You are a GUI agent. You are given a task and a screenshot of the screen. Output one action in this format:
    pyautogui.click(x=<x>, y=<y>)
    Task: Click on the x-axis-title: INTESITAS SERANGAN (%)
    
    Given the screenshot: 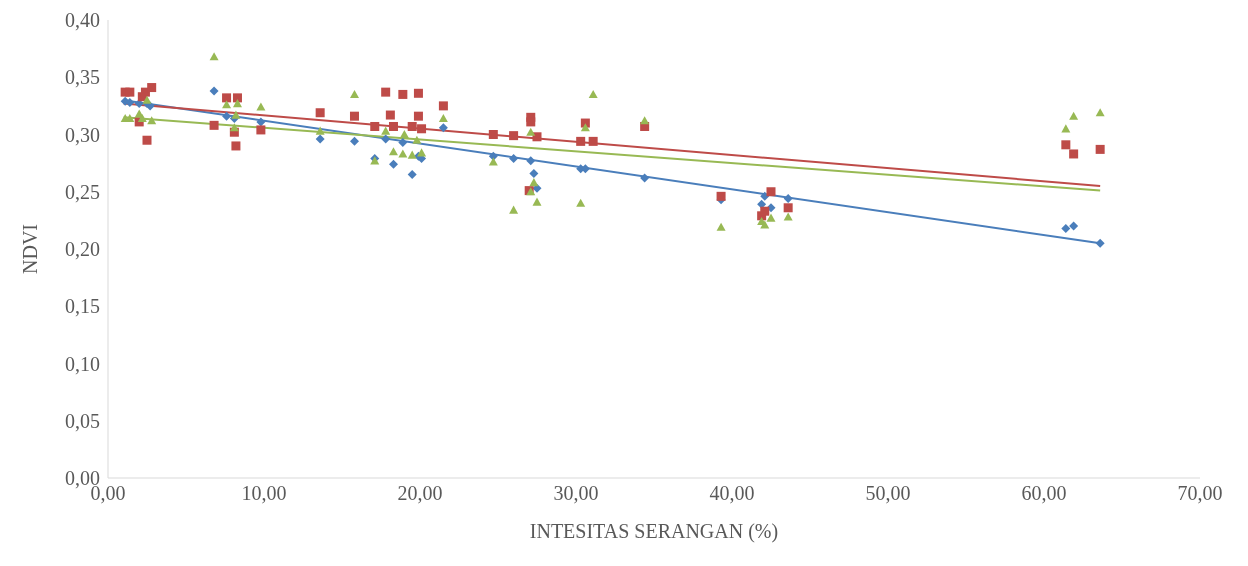 What is the action you would take?
    pyautogui.click(x=654, y=531)
    